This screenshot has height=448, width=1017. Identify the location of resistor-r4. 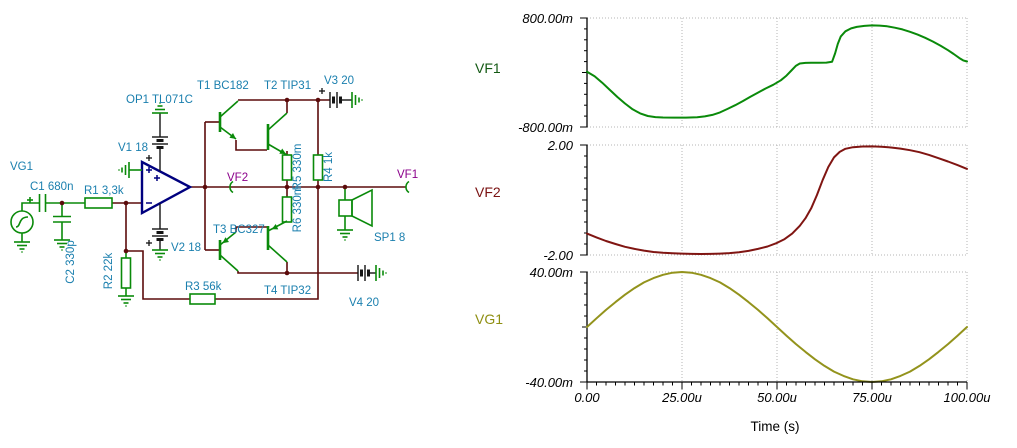
(318, 167).